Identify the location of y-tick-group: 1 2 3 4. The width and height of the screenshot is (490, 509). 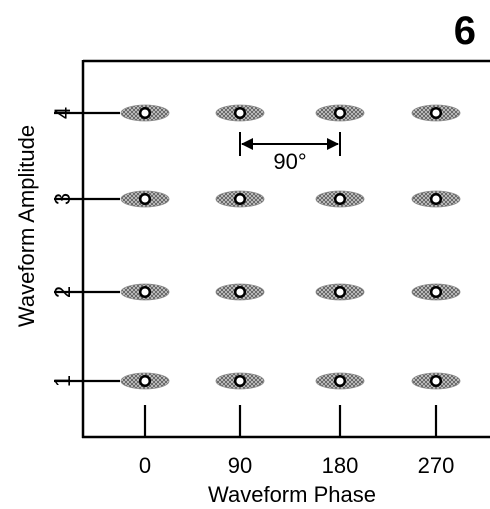
(85, 247).